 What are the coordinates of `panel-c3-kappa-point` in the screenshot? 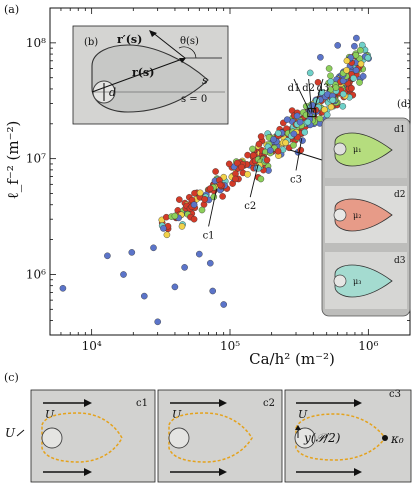 It's located at (385, 438).